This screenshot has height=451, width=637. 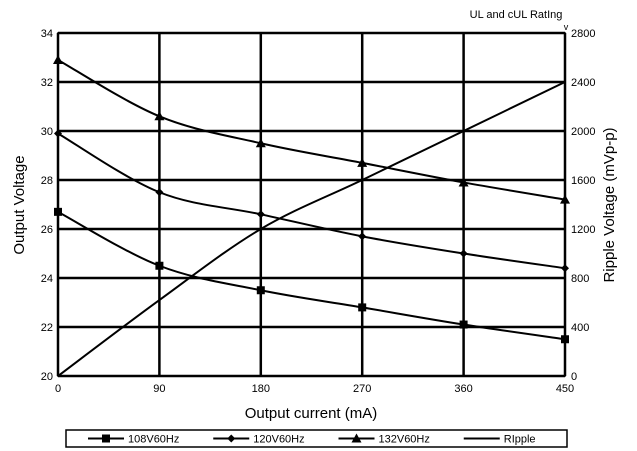 What do you see at coordinates (565, 389) in the screenshot?
I see `x-tick-label: 450` at bounding box center [565, 389].